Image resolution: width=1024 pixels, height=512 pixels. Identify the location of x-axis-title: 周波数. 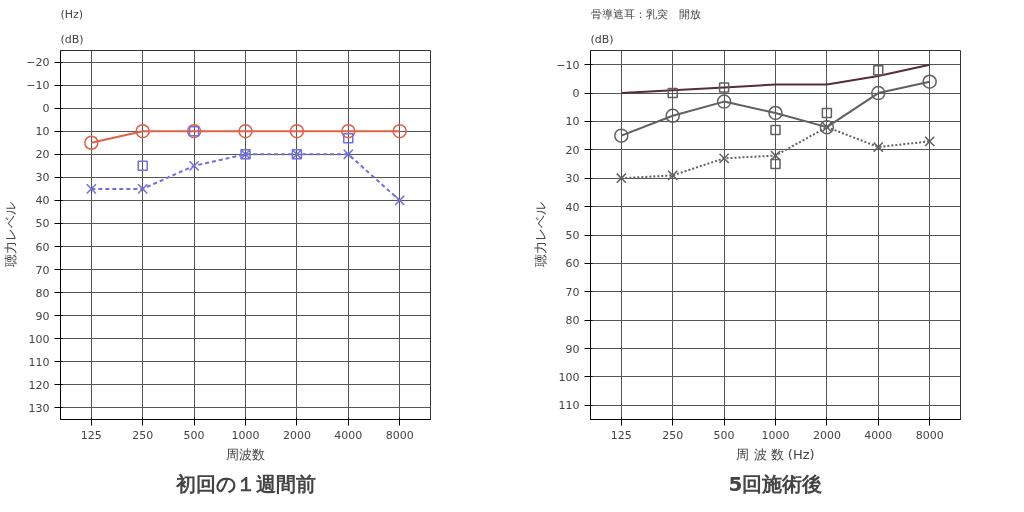
(245, 454).